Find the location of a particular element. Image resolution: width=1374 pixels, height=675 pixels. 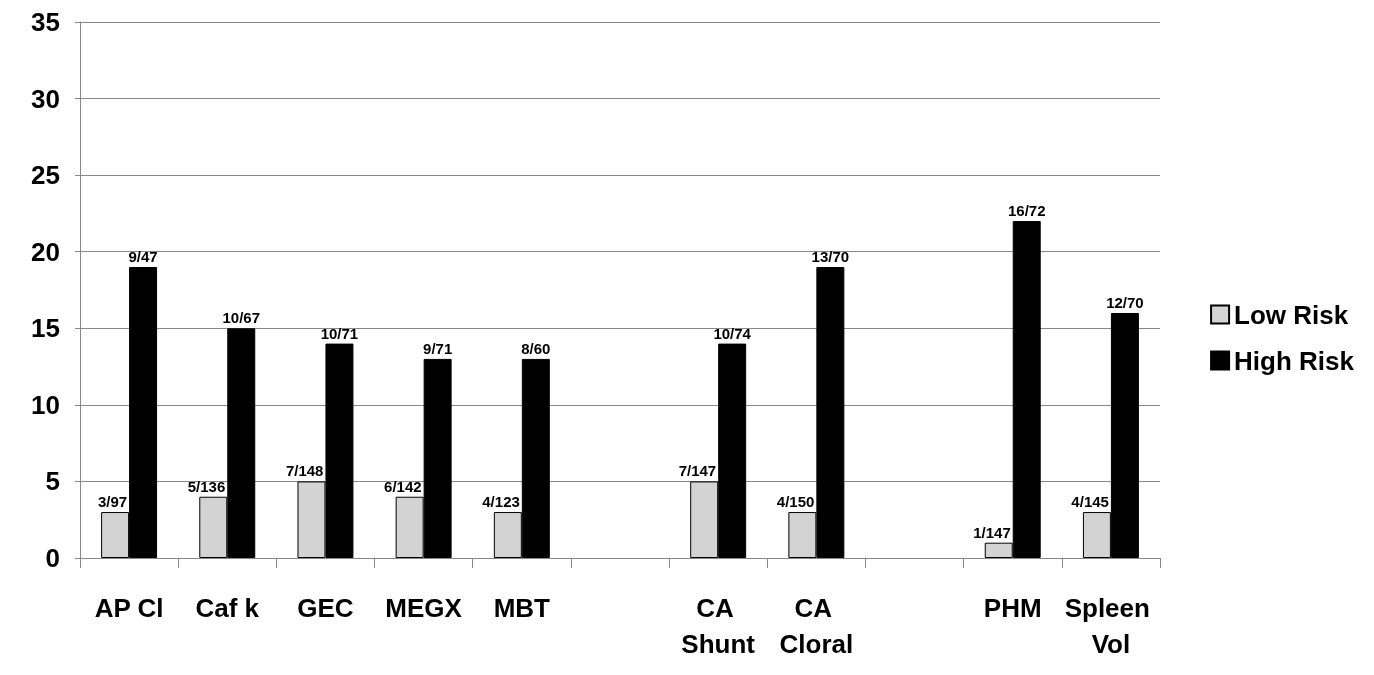

y-tick-label: 30 is located at coordinates (45, 98).